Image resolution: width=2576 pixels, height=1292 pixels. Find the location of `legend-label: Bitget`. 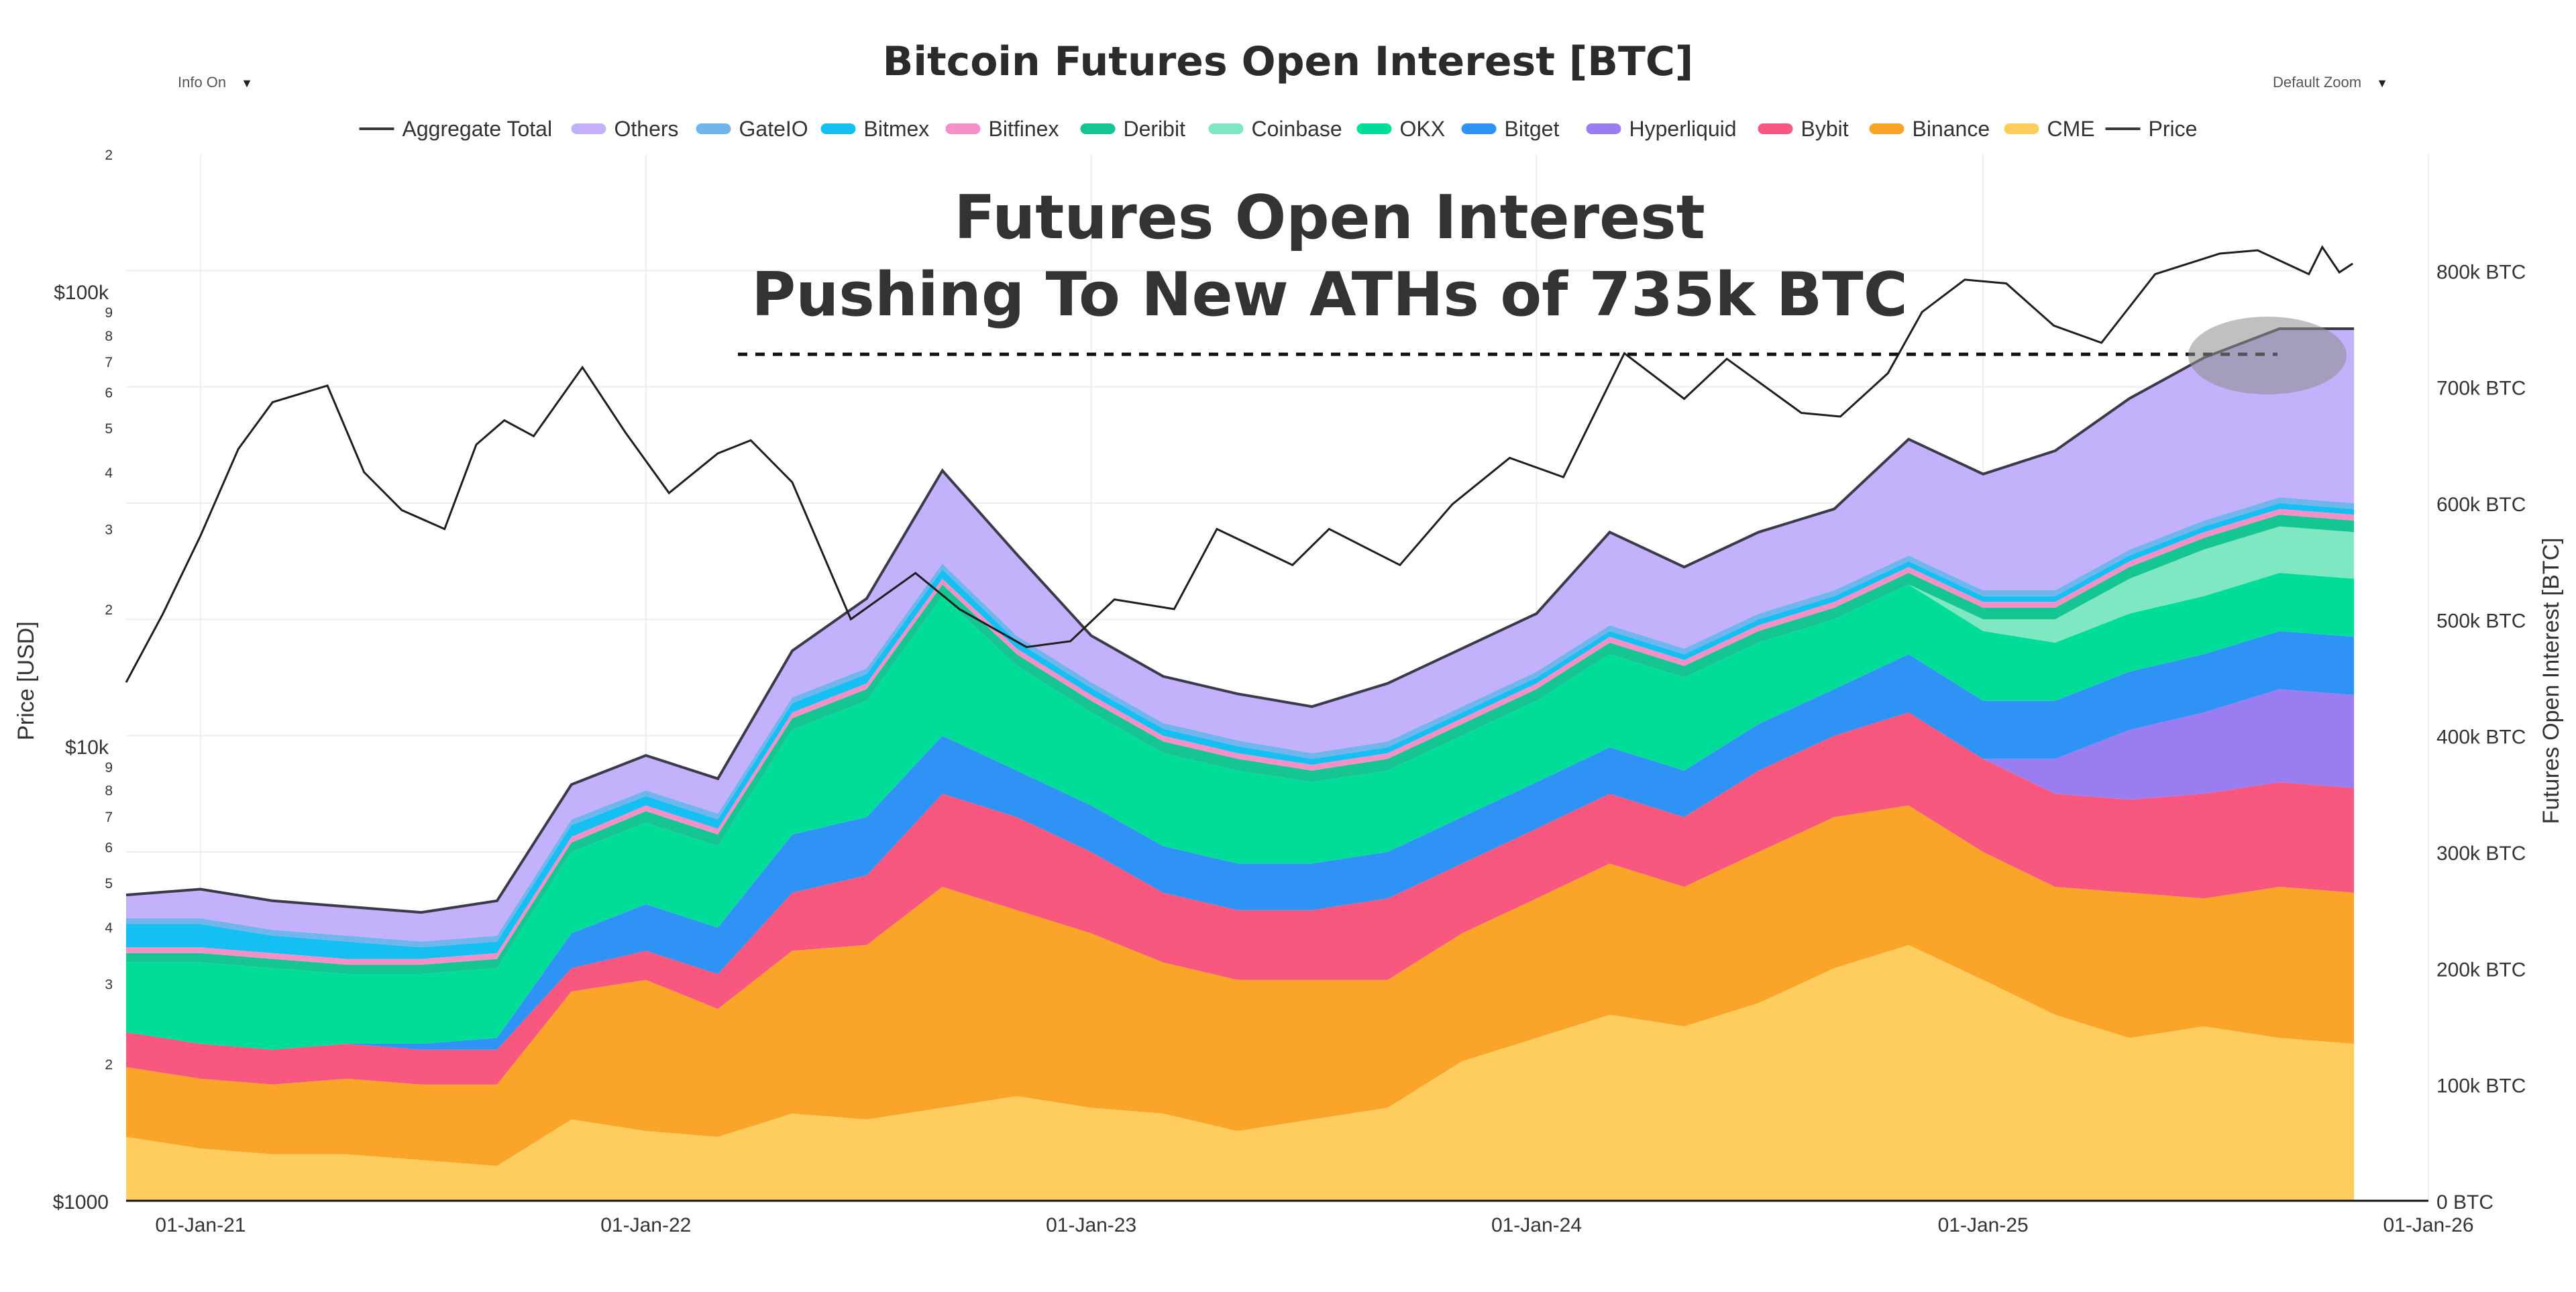

legend-label: Bitget is located at coordinates (1532, 129).